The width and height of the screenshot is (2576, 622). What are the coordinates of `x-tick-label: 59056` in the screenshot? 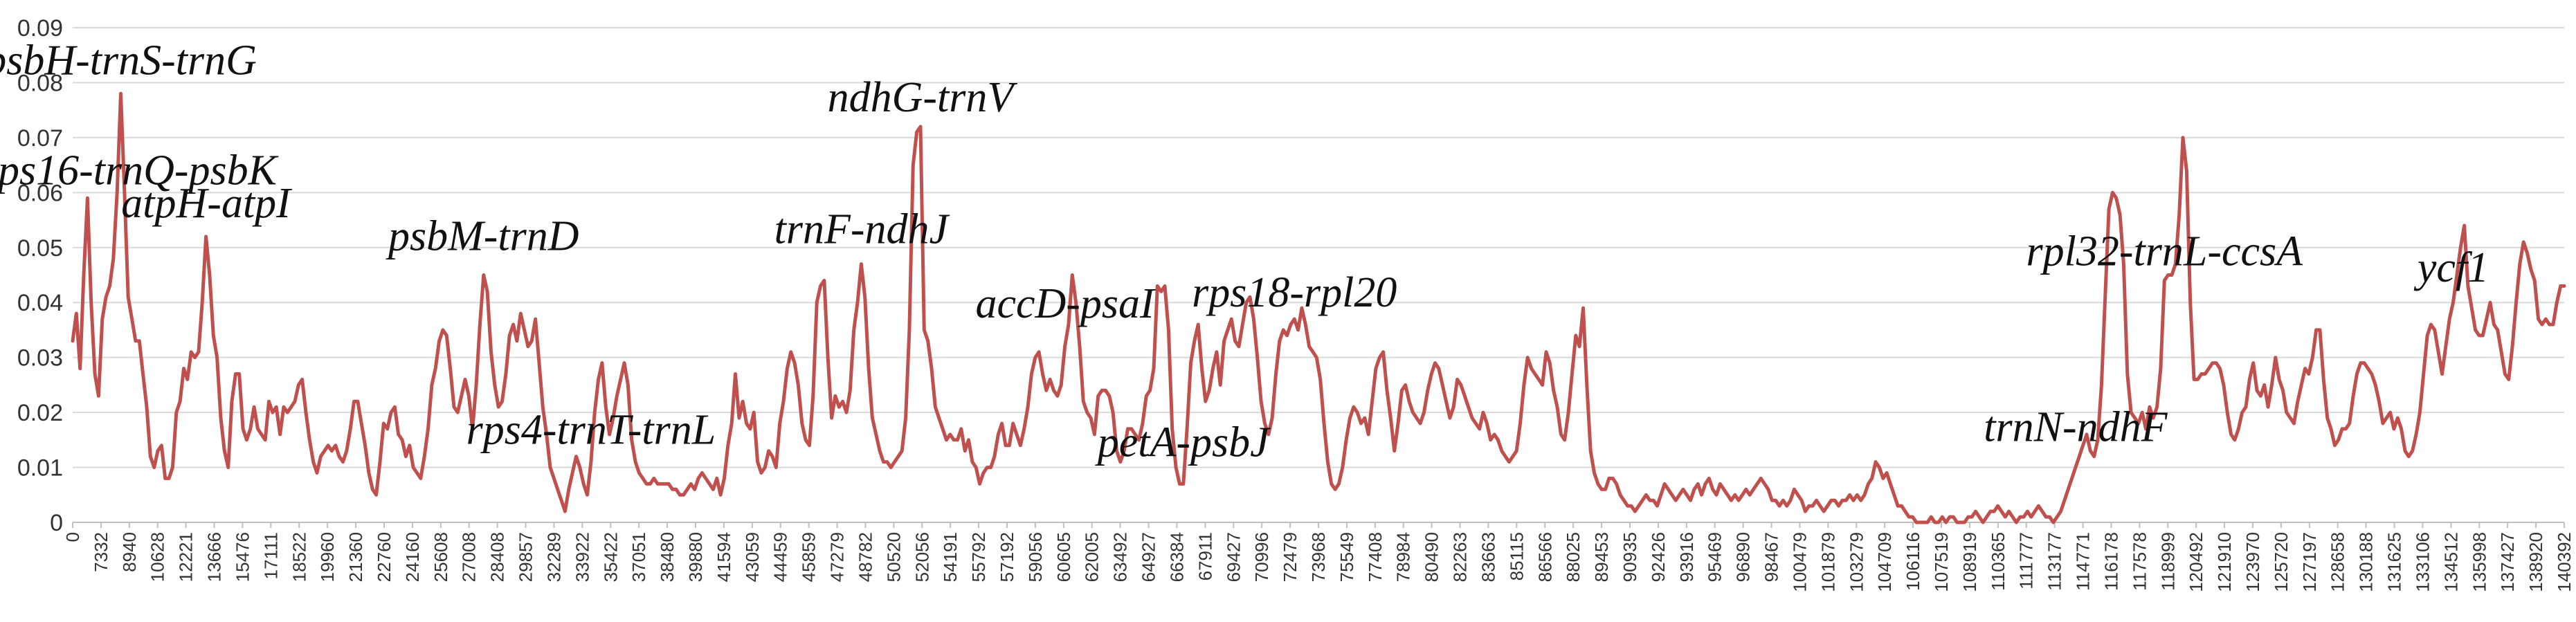 It's located at (1035, 557).